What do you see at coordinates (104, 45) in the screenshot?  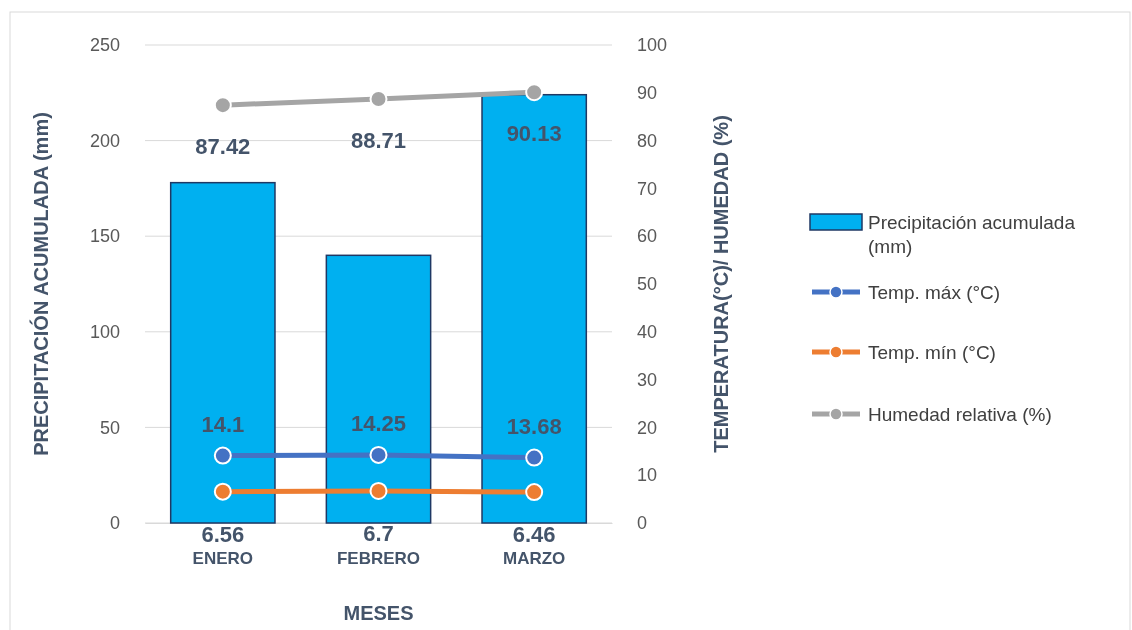 I see `y-tick-label: 250` at bounding box center [104, 45].